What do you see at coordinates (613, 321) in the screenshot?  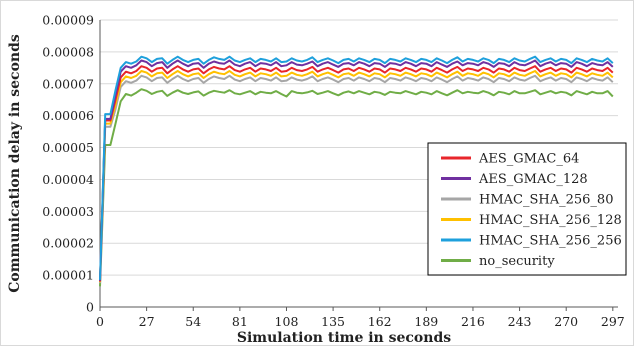 I see `x-tick-label: 297` at bounding box center [613, 321].